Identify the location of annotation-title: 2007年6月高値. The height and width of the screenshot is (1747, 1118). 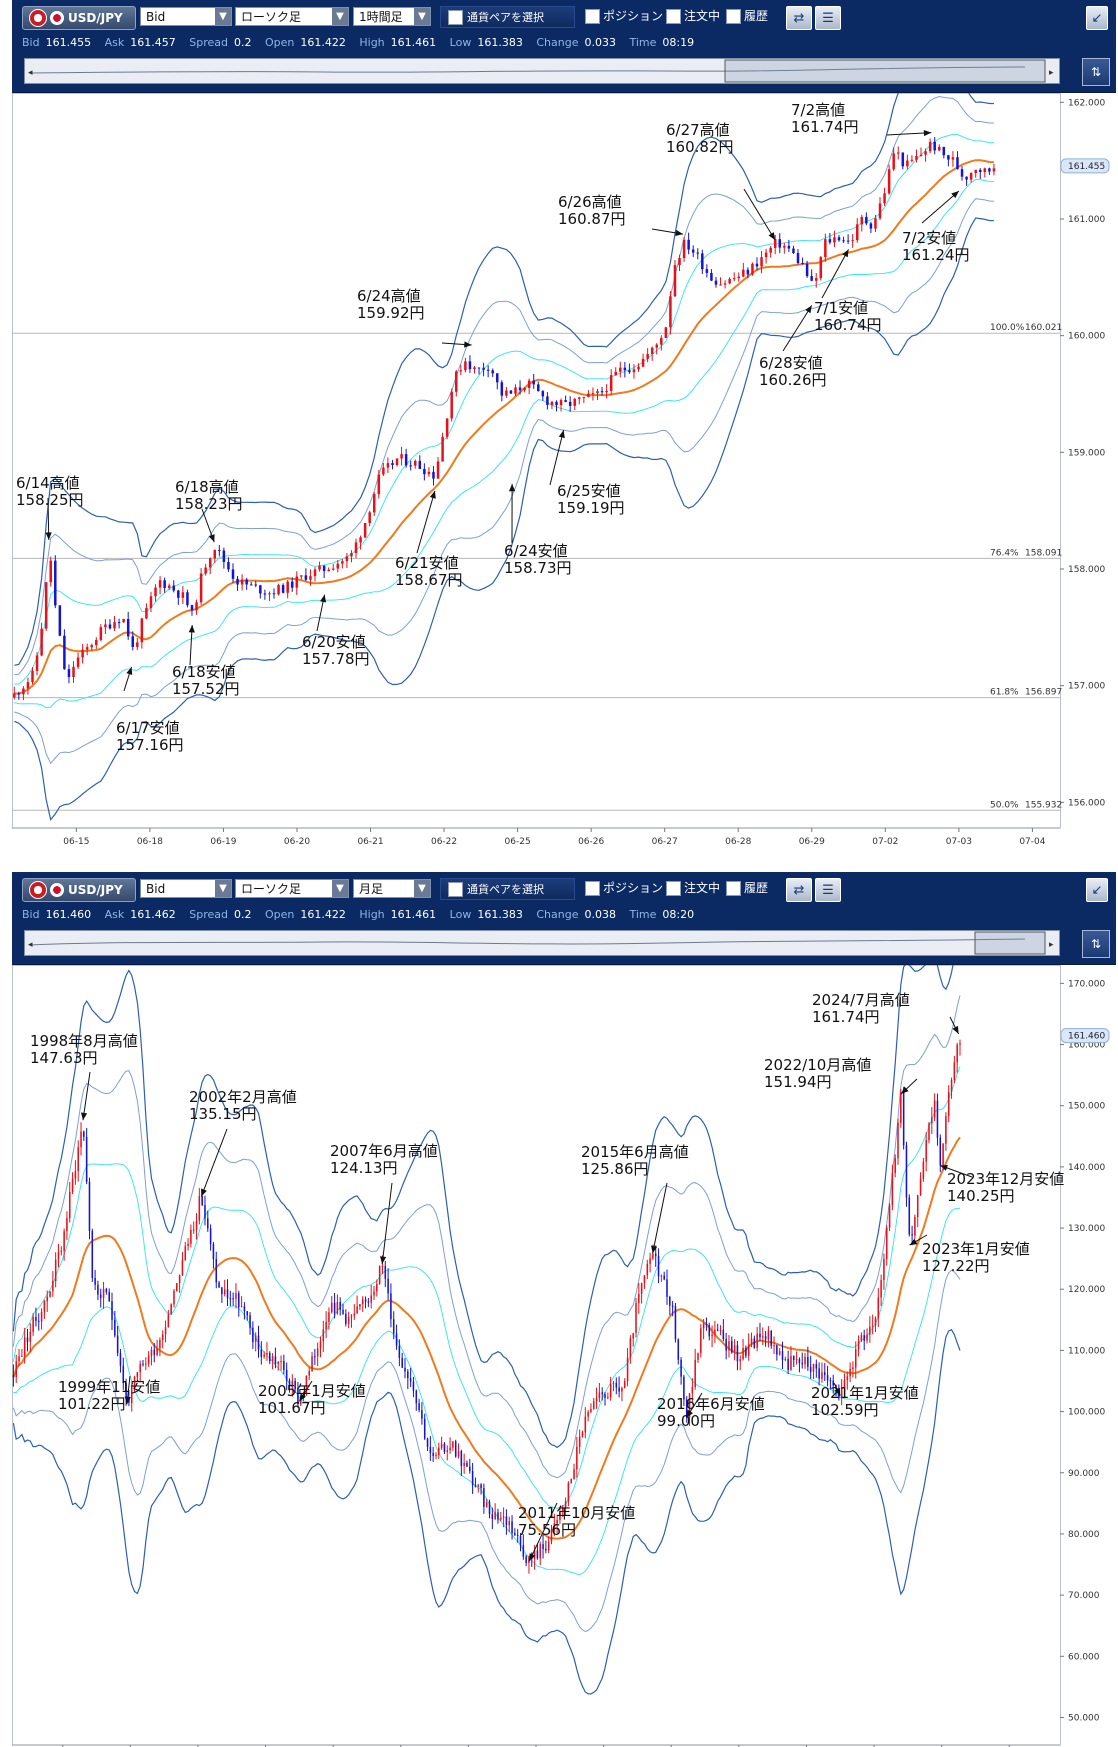
(384, 1151).